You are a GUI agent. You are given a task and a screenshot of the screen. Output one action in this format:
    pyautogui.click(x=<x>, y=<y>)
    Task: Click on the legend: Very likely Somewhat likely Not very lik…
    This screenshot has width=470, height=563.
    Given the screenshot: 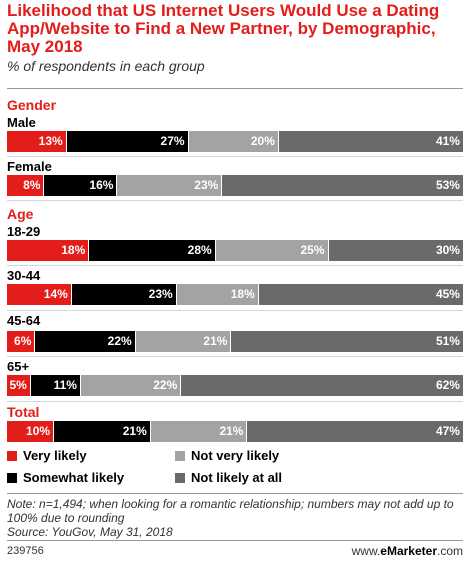 What is the action you would take?
    pyautogui.click(x=235, y=468)
    